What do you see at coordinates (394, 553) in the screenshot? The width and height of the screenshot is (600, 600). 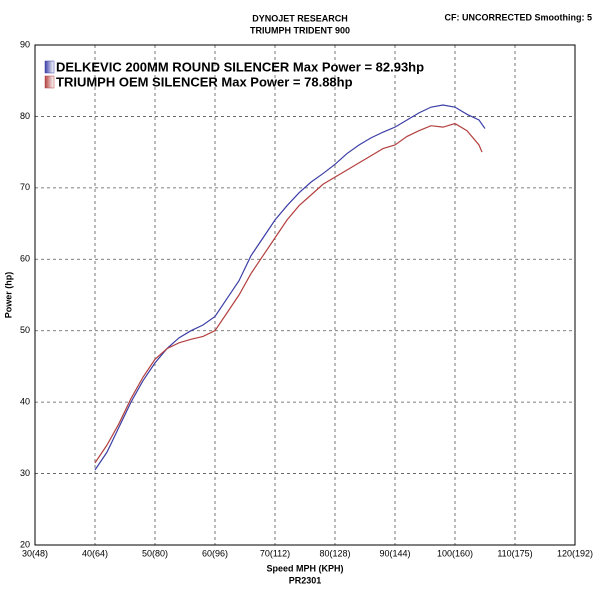 I see `x-tick-label: 90(144)` at bounding box center [394, 553].